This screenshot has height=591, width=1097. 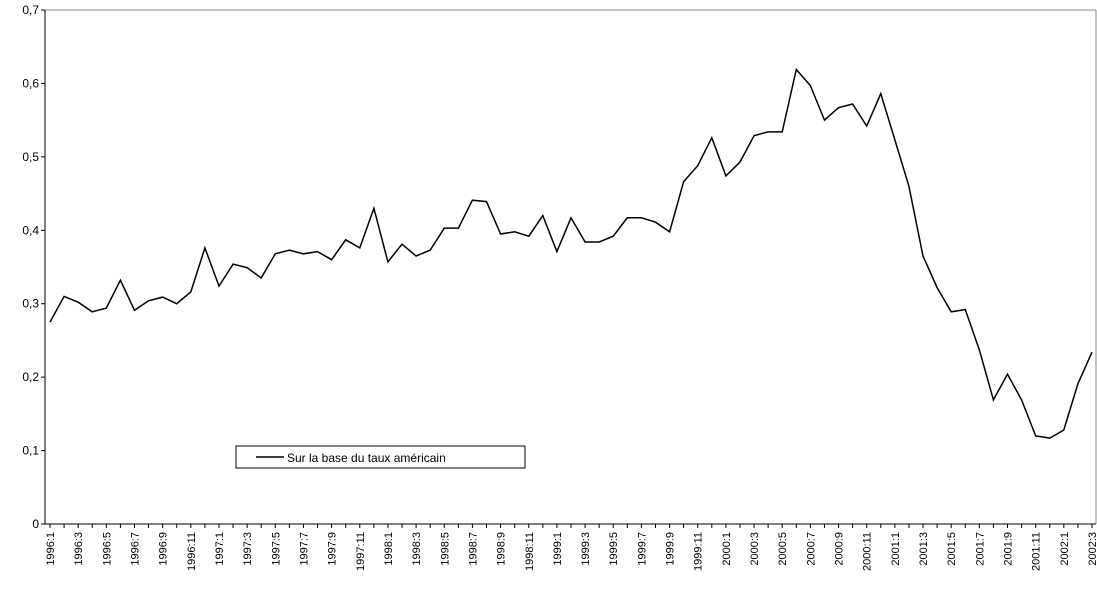 What do you see at coordinates (248, 549) in the screenshot?
I see `x-tick-label: 1997:3` at bounding box center [248, 549].